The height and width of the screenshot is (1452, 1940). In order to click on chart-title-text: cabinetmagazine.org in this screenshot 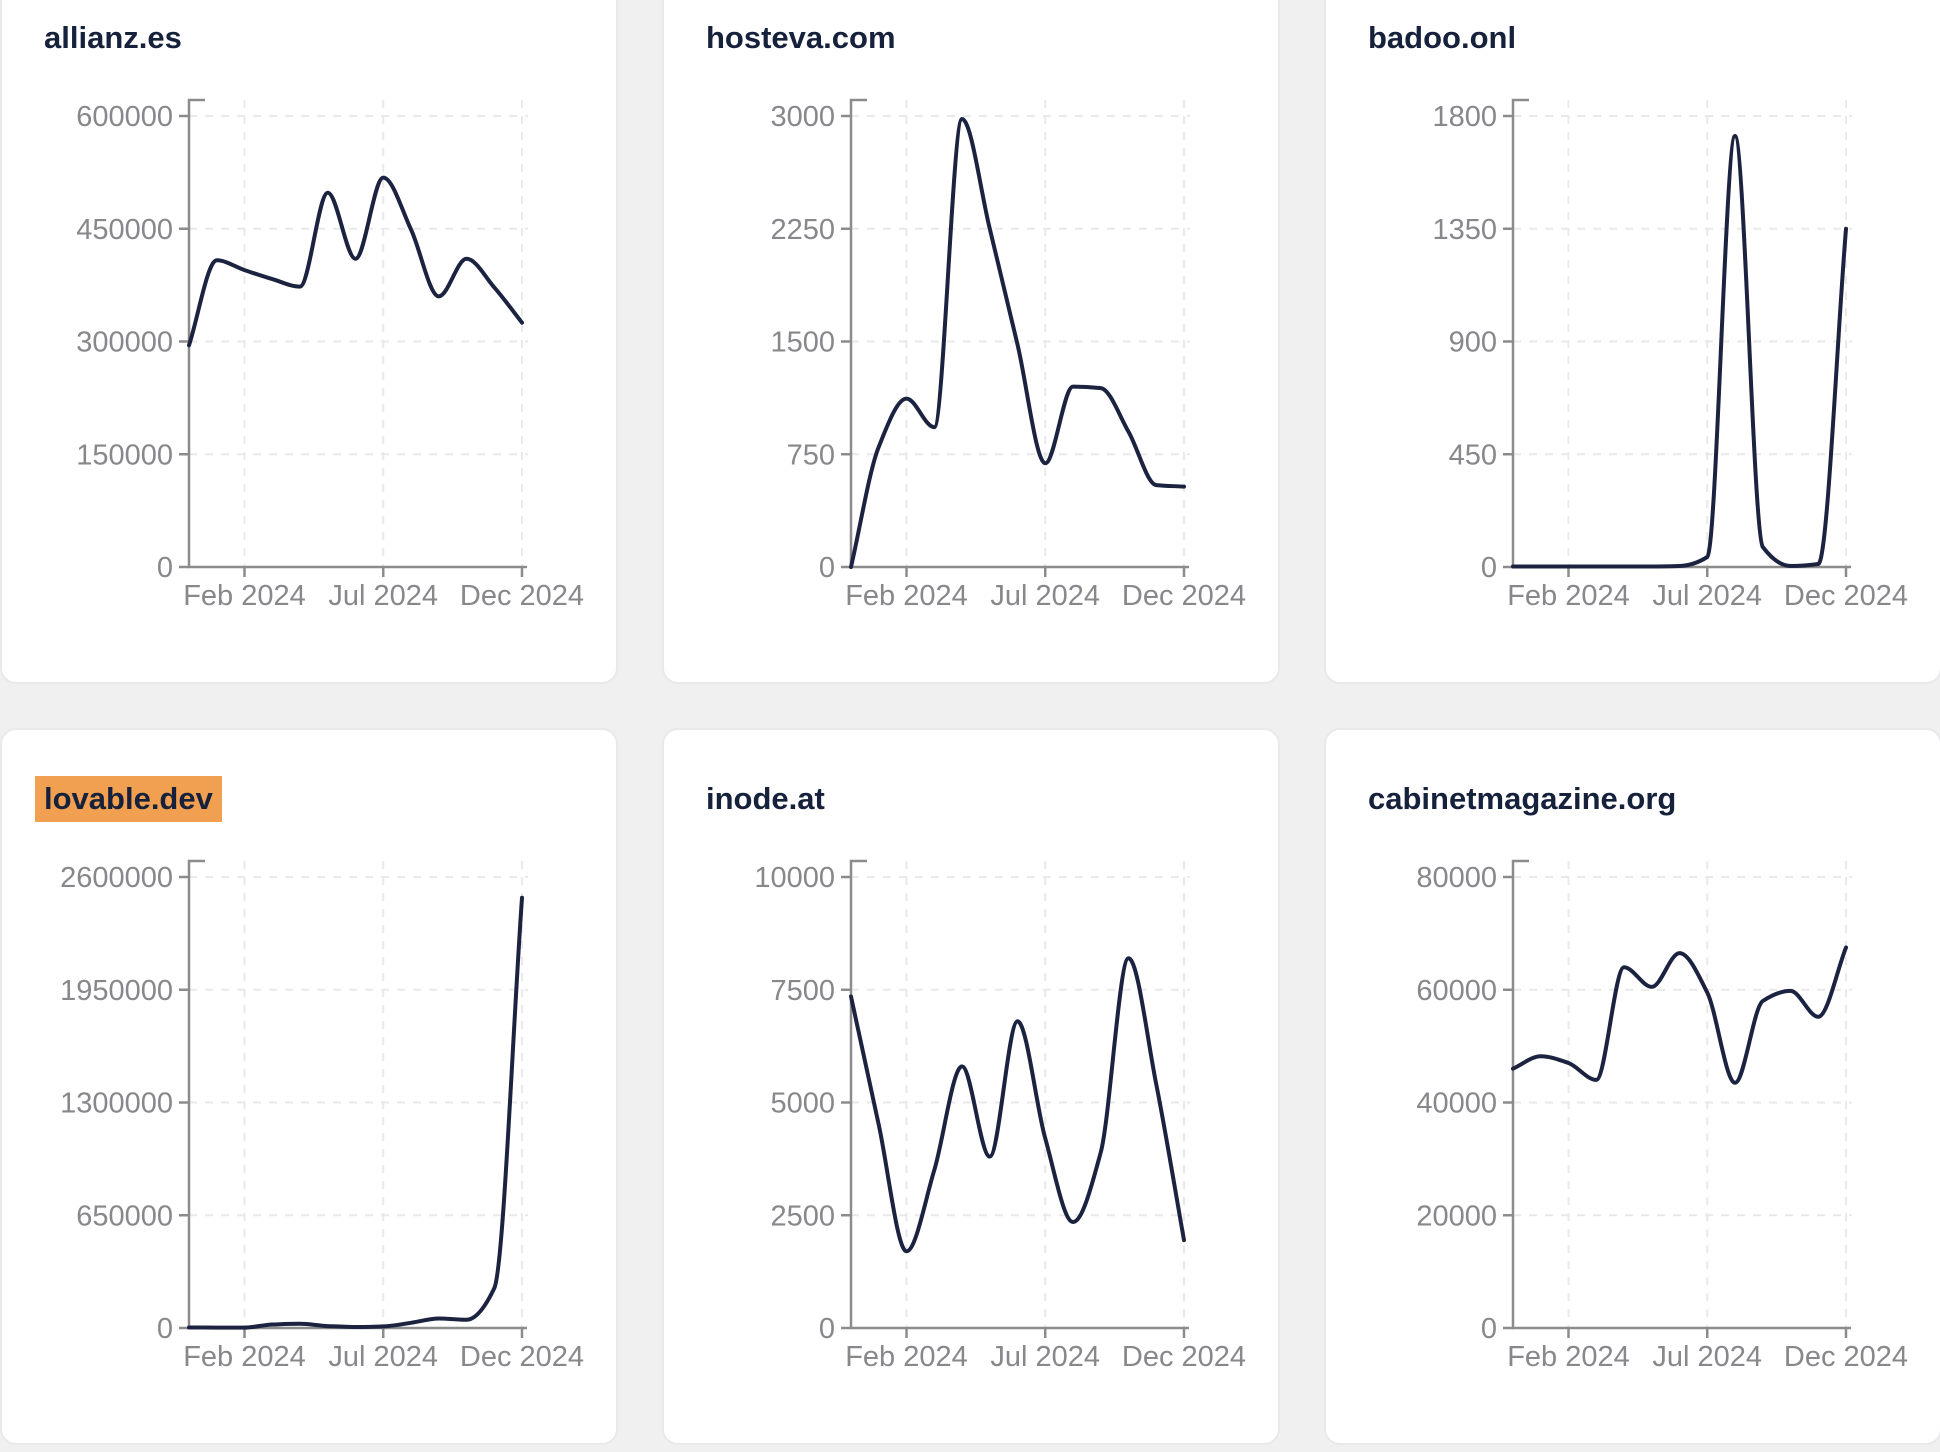, I will do `click(1522, 798)`.